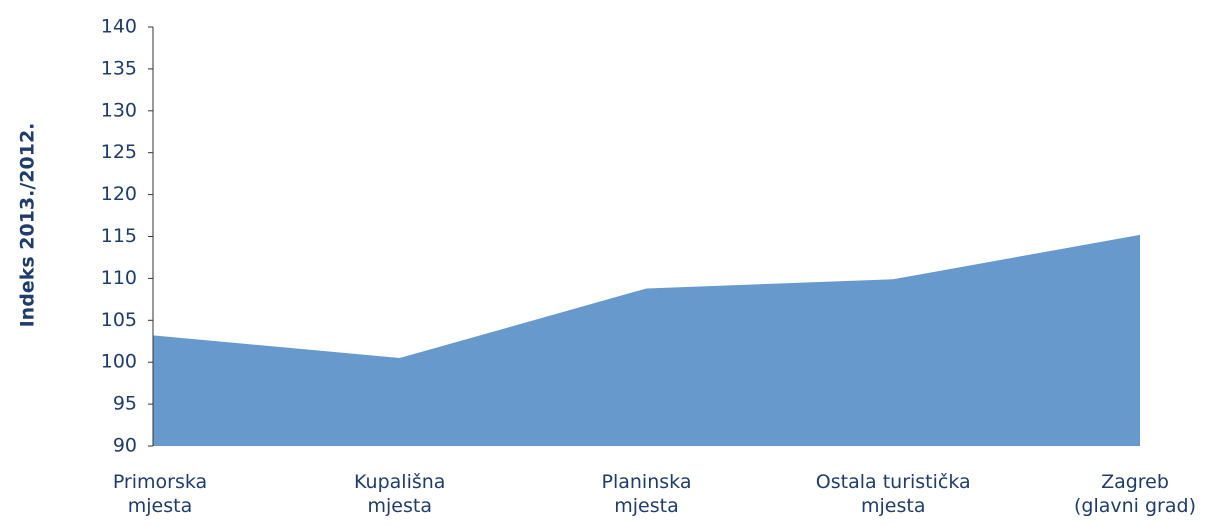 Image resolution: width=1209 pixels, height=526 pixels. Describe the element at coordinates (646, 494) in the screenshot. I see `x-tick-label: Planinska mjesta` at that location.